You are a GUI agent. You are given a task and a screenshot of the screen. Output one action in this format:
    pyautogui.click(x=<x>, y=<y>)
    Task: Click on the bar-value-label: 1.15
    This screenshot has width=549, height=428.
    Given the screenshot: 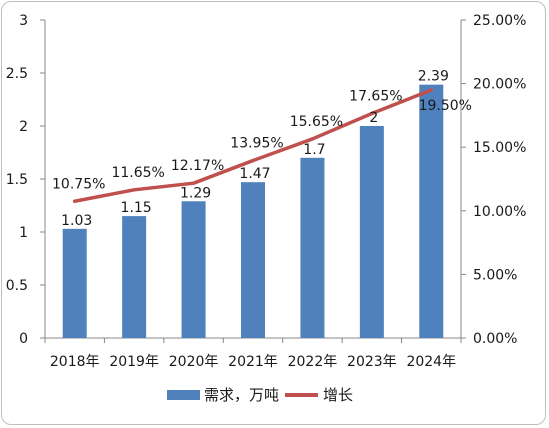 What is the action you would take?
    pyautogui.click(x=136, y=208)
    